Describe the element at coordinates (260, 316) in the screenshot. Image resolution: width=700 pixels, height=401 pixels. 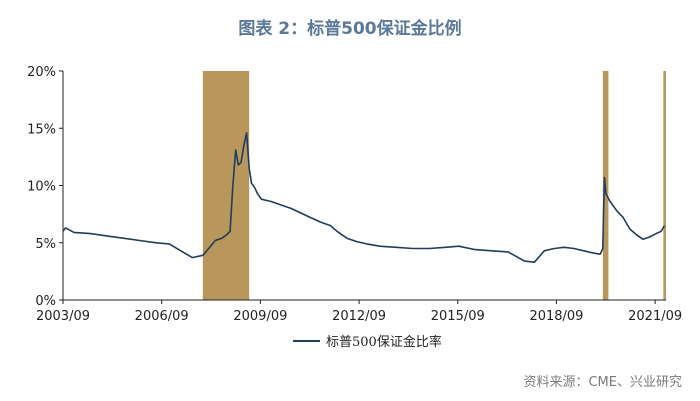
I see `x-tick-label: 2009/09` at that location.